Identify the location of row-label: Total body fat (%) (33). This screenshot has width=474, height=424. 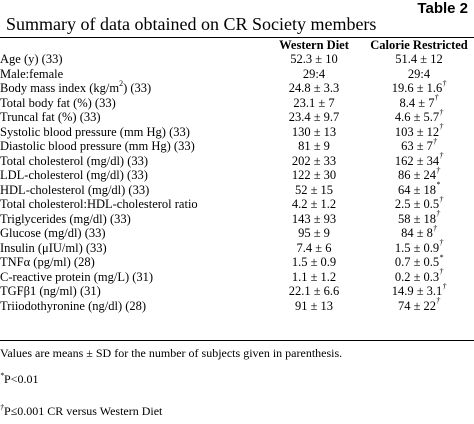
(58, 103).